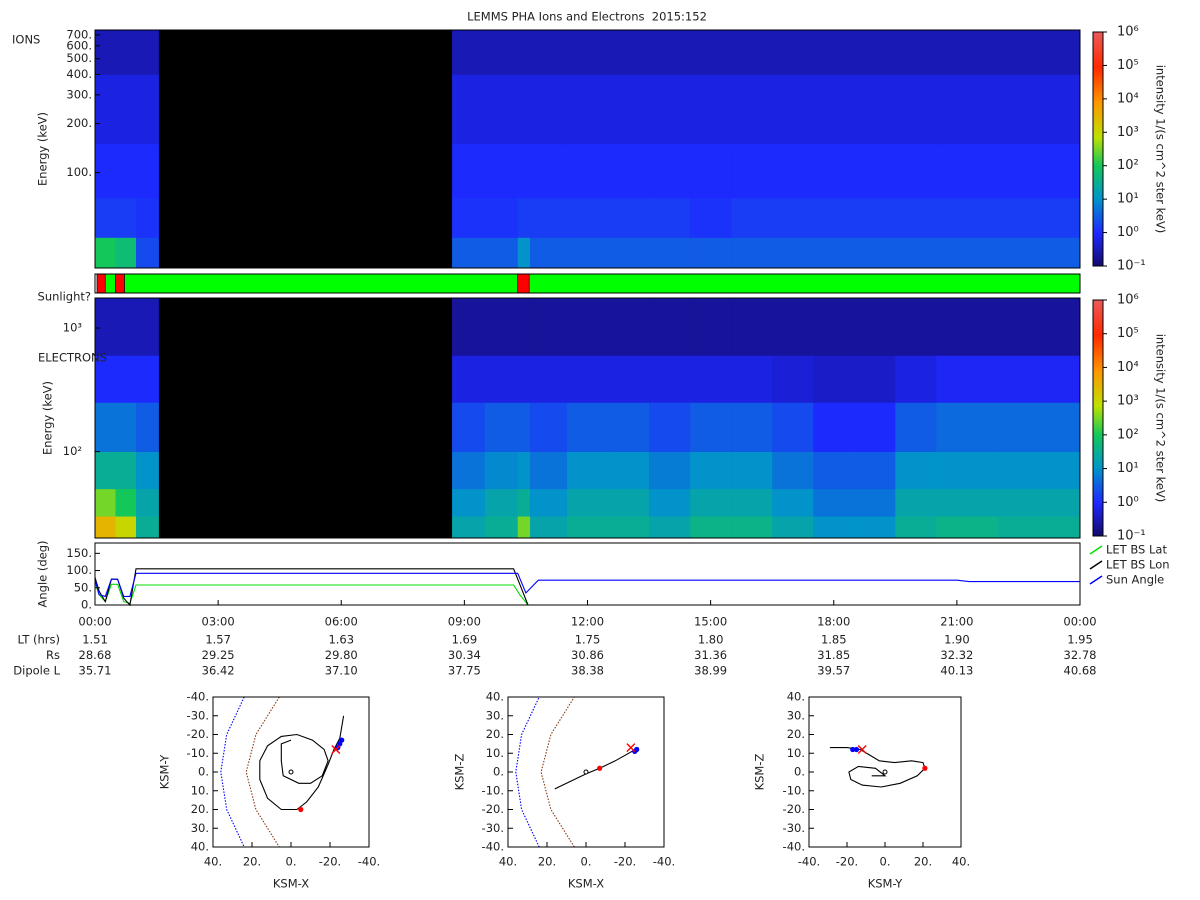  I want to click on y-tick-label: -10., so click(198, 753).